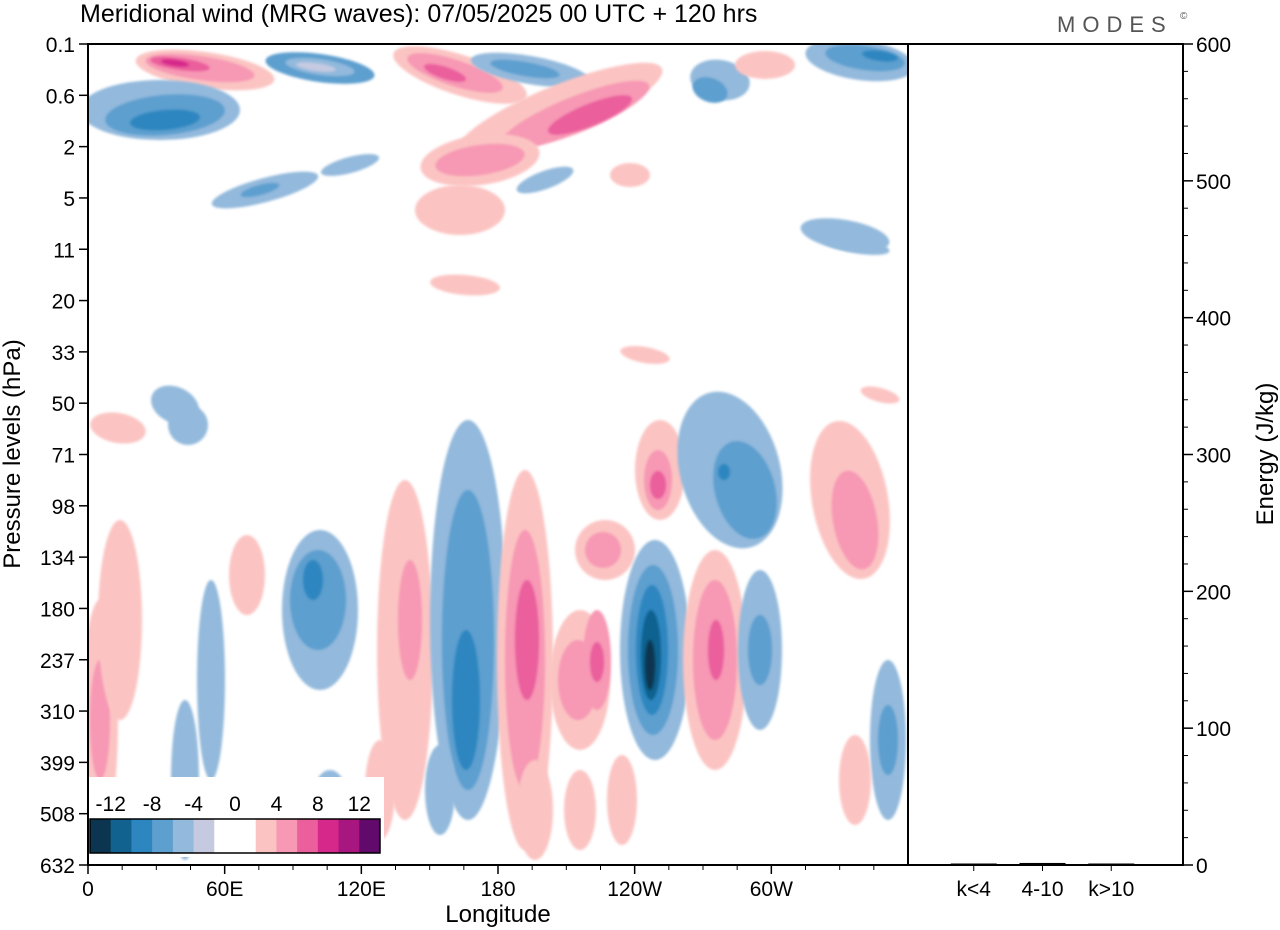 Image resolution: width=1280 pixels, height=930 pixels. What do you see at coordinates (1042, 889) in the screenshot?
I see `energy-category-label: 4-10` at bounding box center [1042, 889].